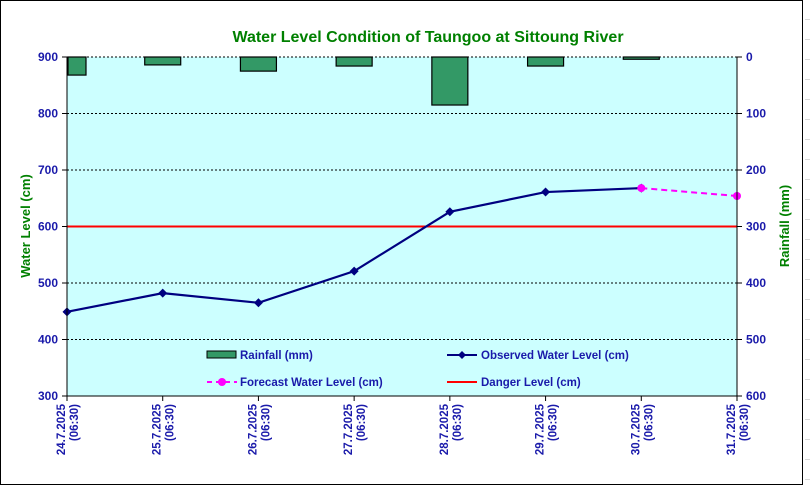  Describe the element at coordinates (253, 429) in the screenshot. I see `x-tick-label-date: 26.7.2025` at that location.